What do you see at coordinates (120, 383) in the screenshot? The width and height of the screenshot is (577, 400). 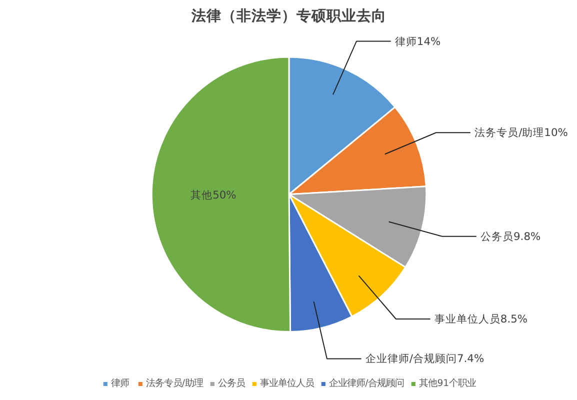 I see `legend-label: 律师` at bounding box center [120, 383].